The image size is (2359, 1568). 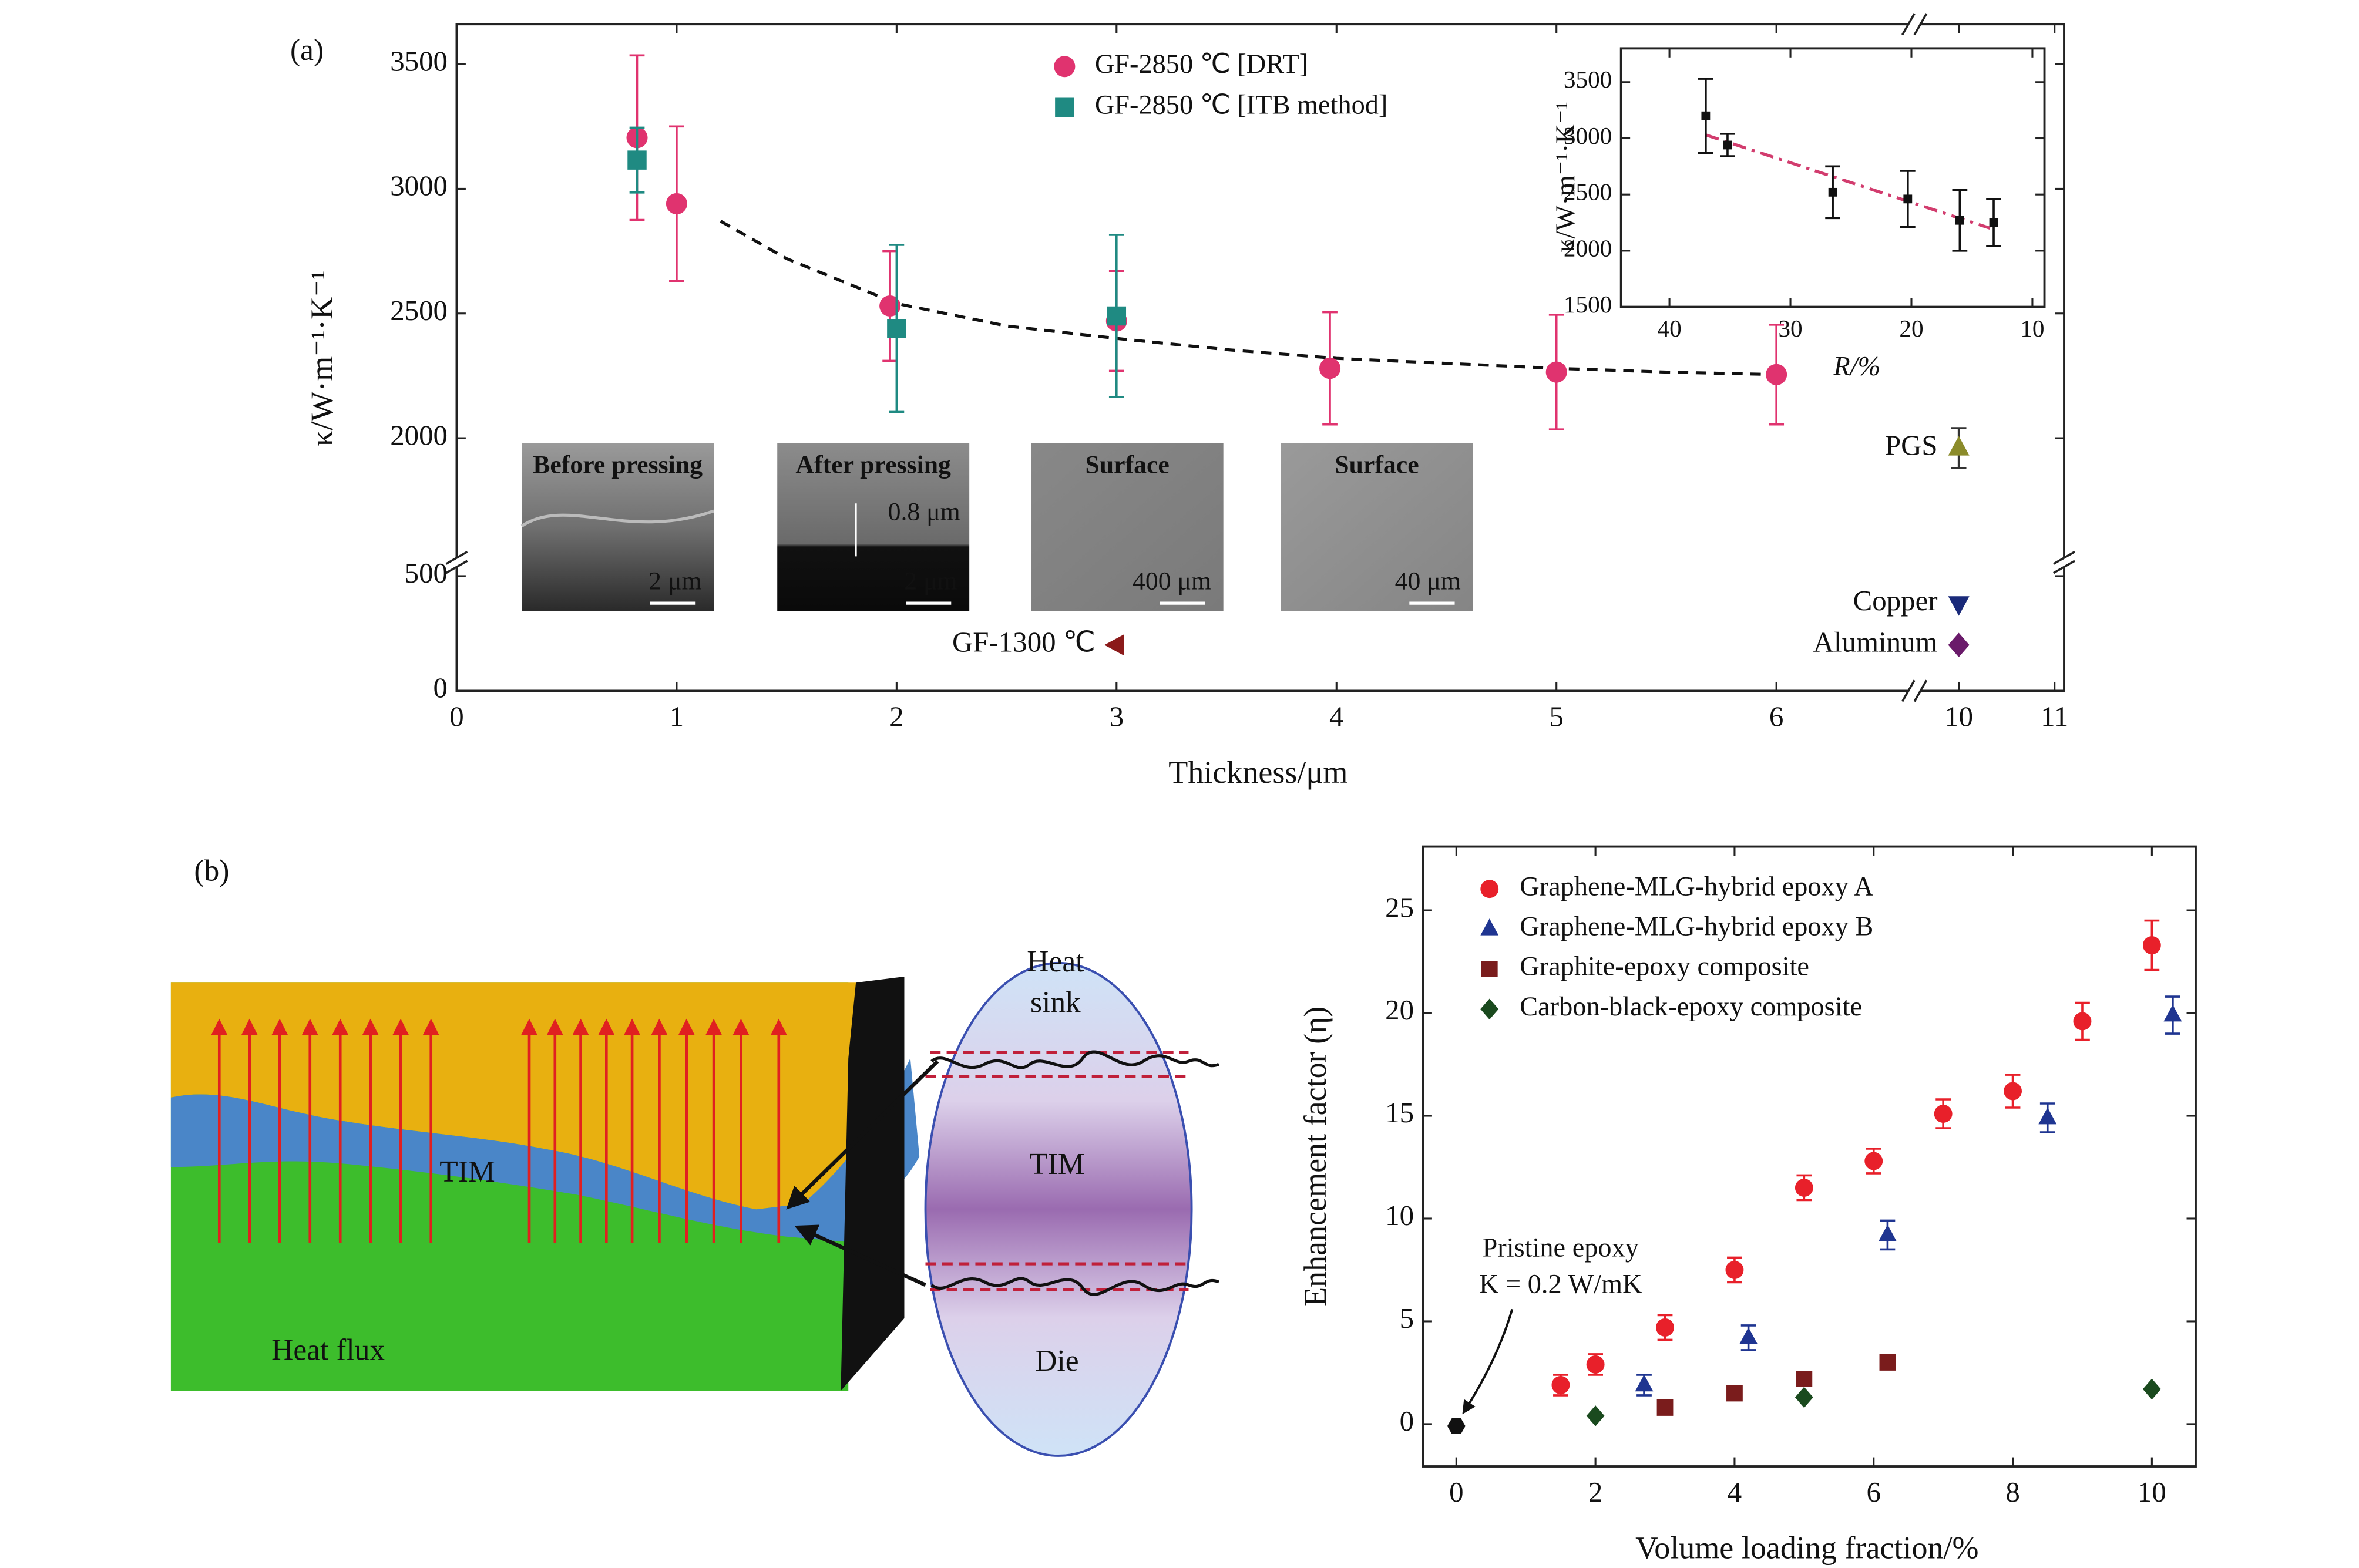 I want to click on ellipse-label: Die, so click(x=1056, y=1361).